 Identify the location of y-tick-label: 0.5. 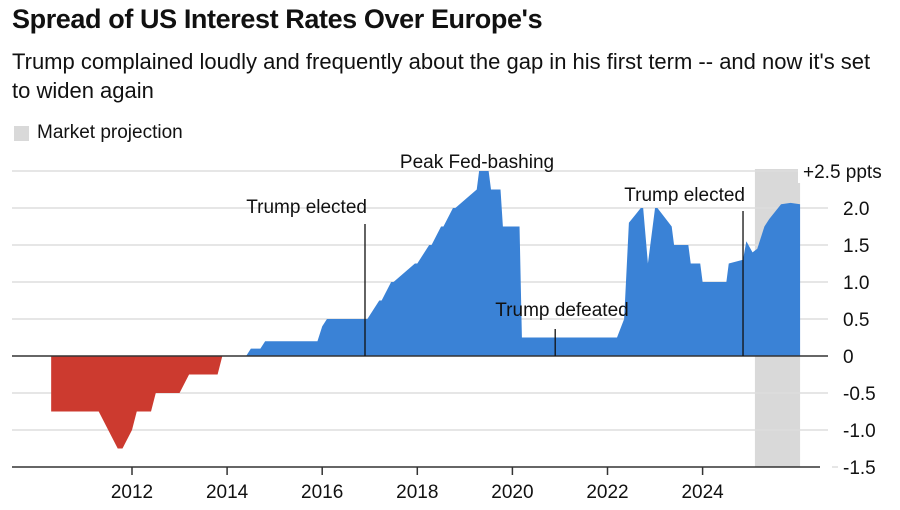
(856, 320).